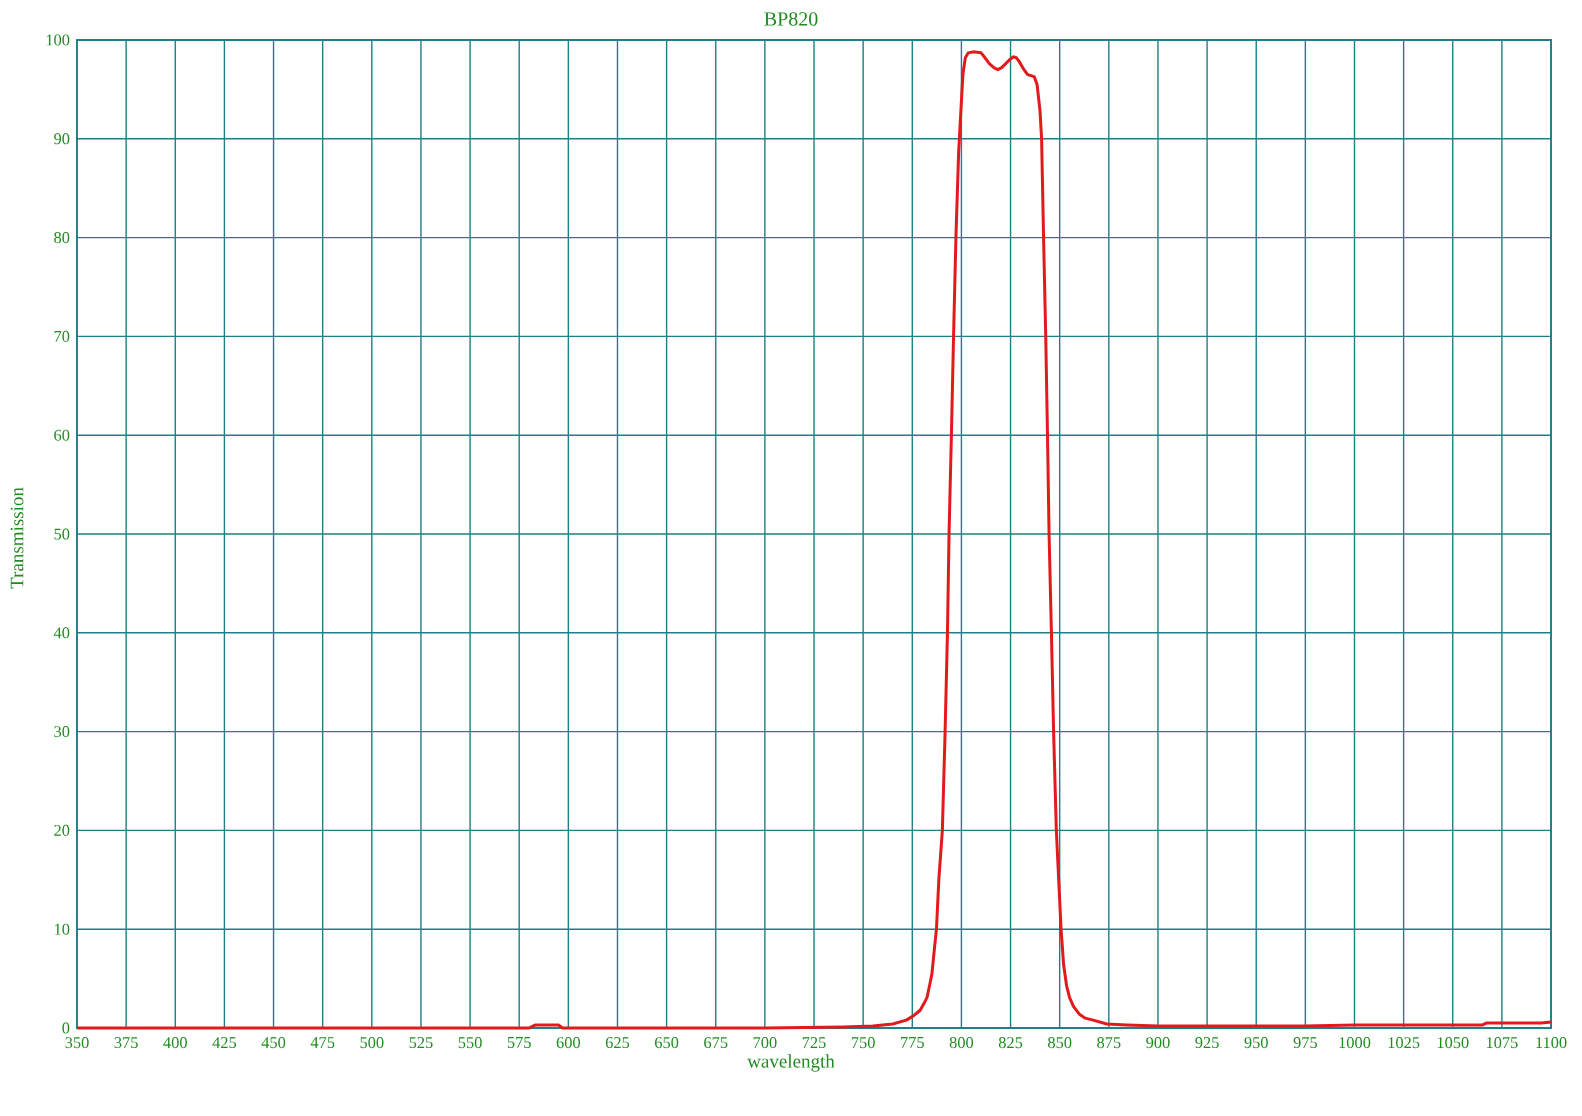  What do you see at coordinates (791, 1063) in the screenshot?
I see `x-axis-title: wavelength` at bounding box center [791, 1063].